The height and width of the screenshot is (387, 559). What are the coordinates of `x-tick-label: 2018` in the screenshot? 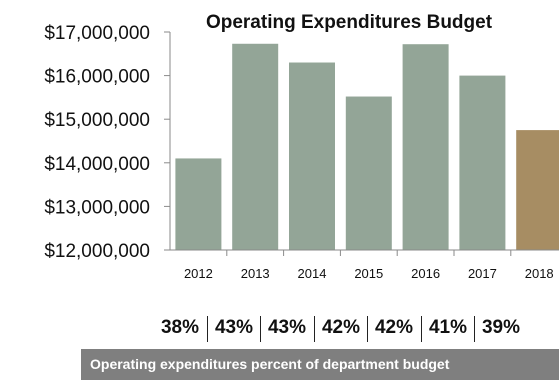 It's located at (539, 273).